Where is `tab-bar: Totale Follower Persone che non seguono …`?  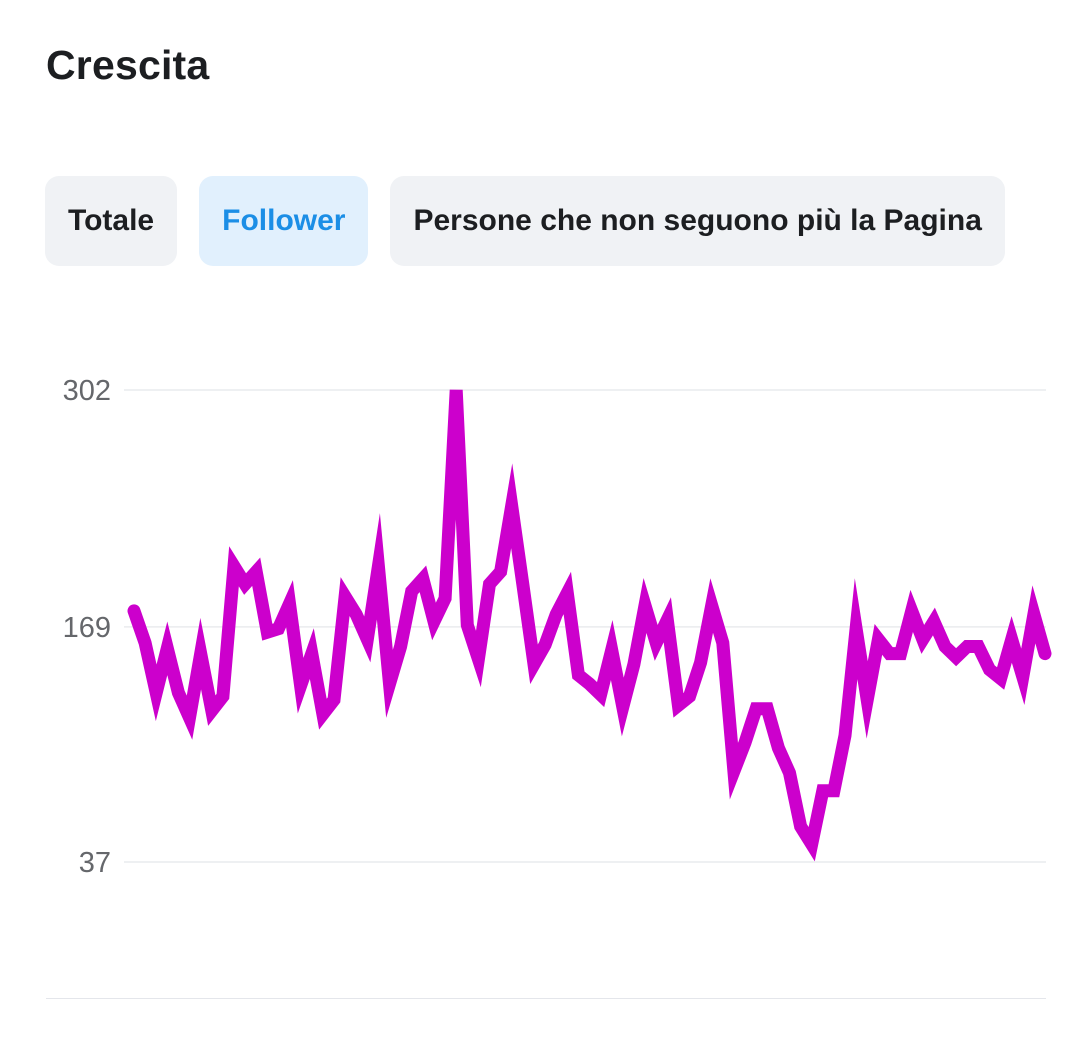
tab-bar: Totale Follower Persone che non seguono … is located at coordinates (525, 221).